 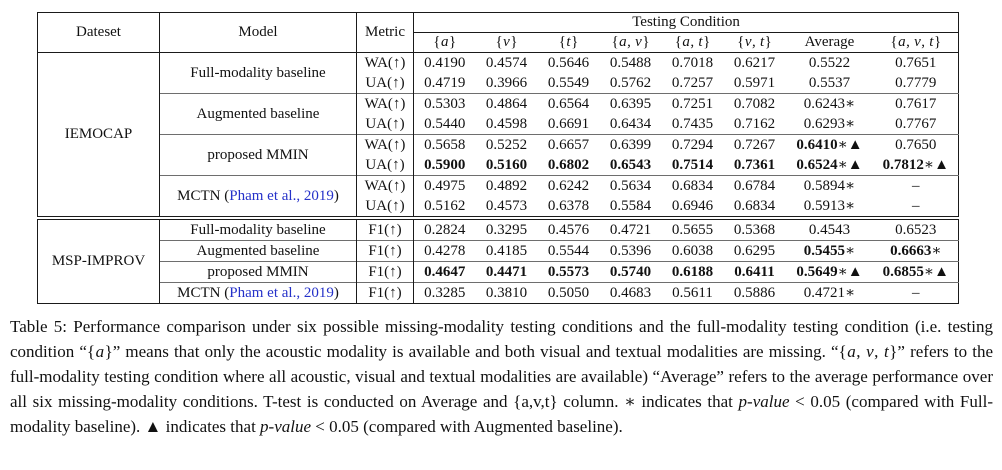 I want to click on table-cell: 0.6802, so click(x=568, y=164).